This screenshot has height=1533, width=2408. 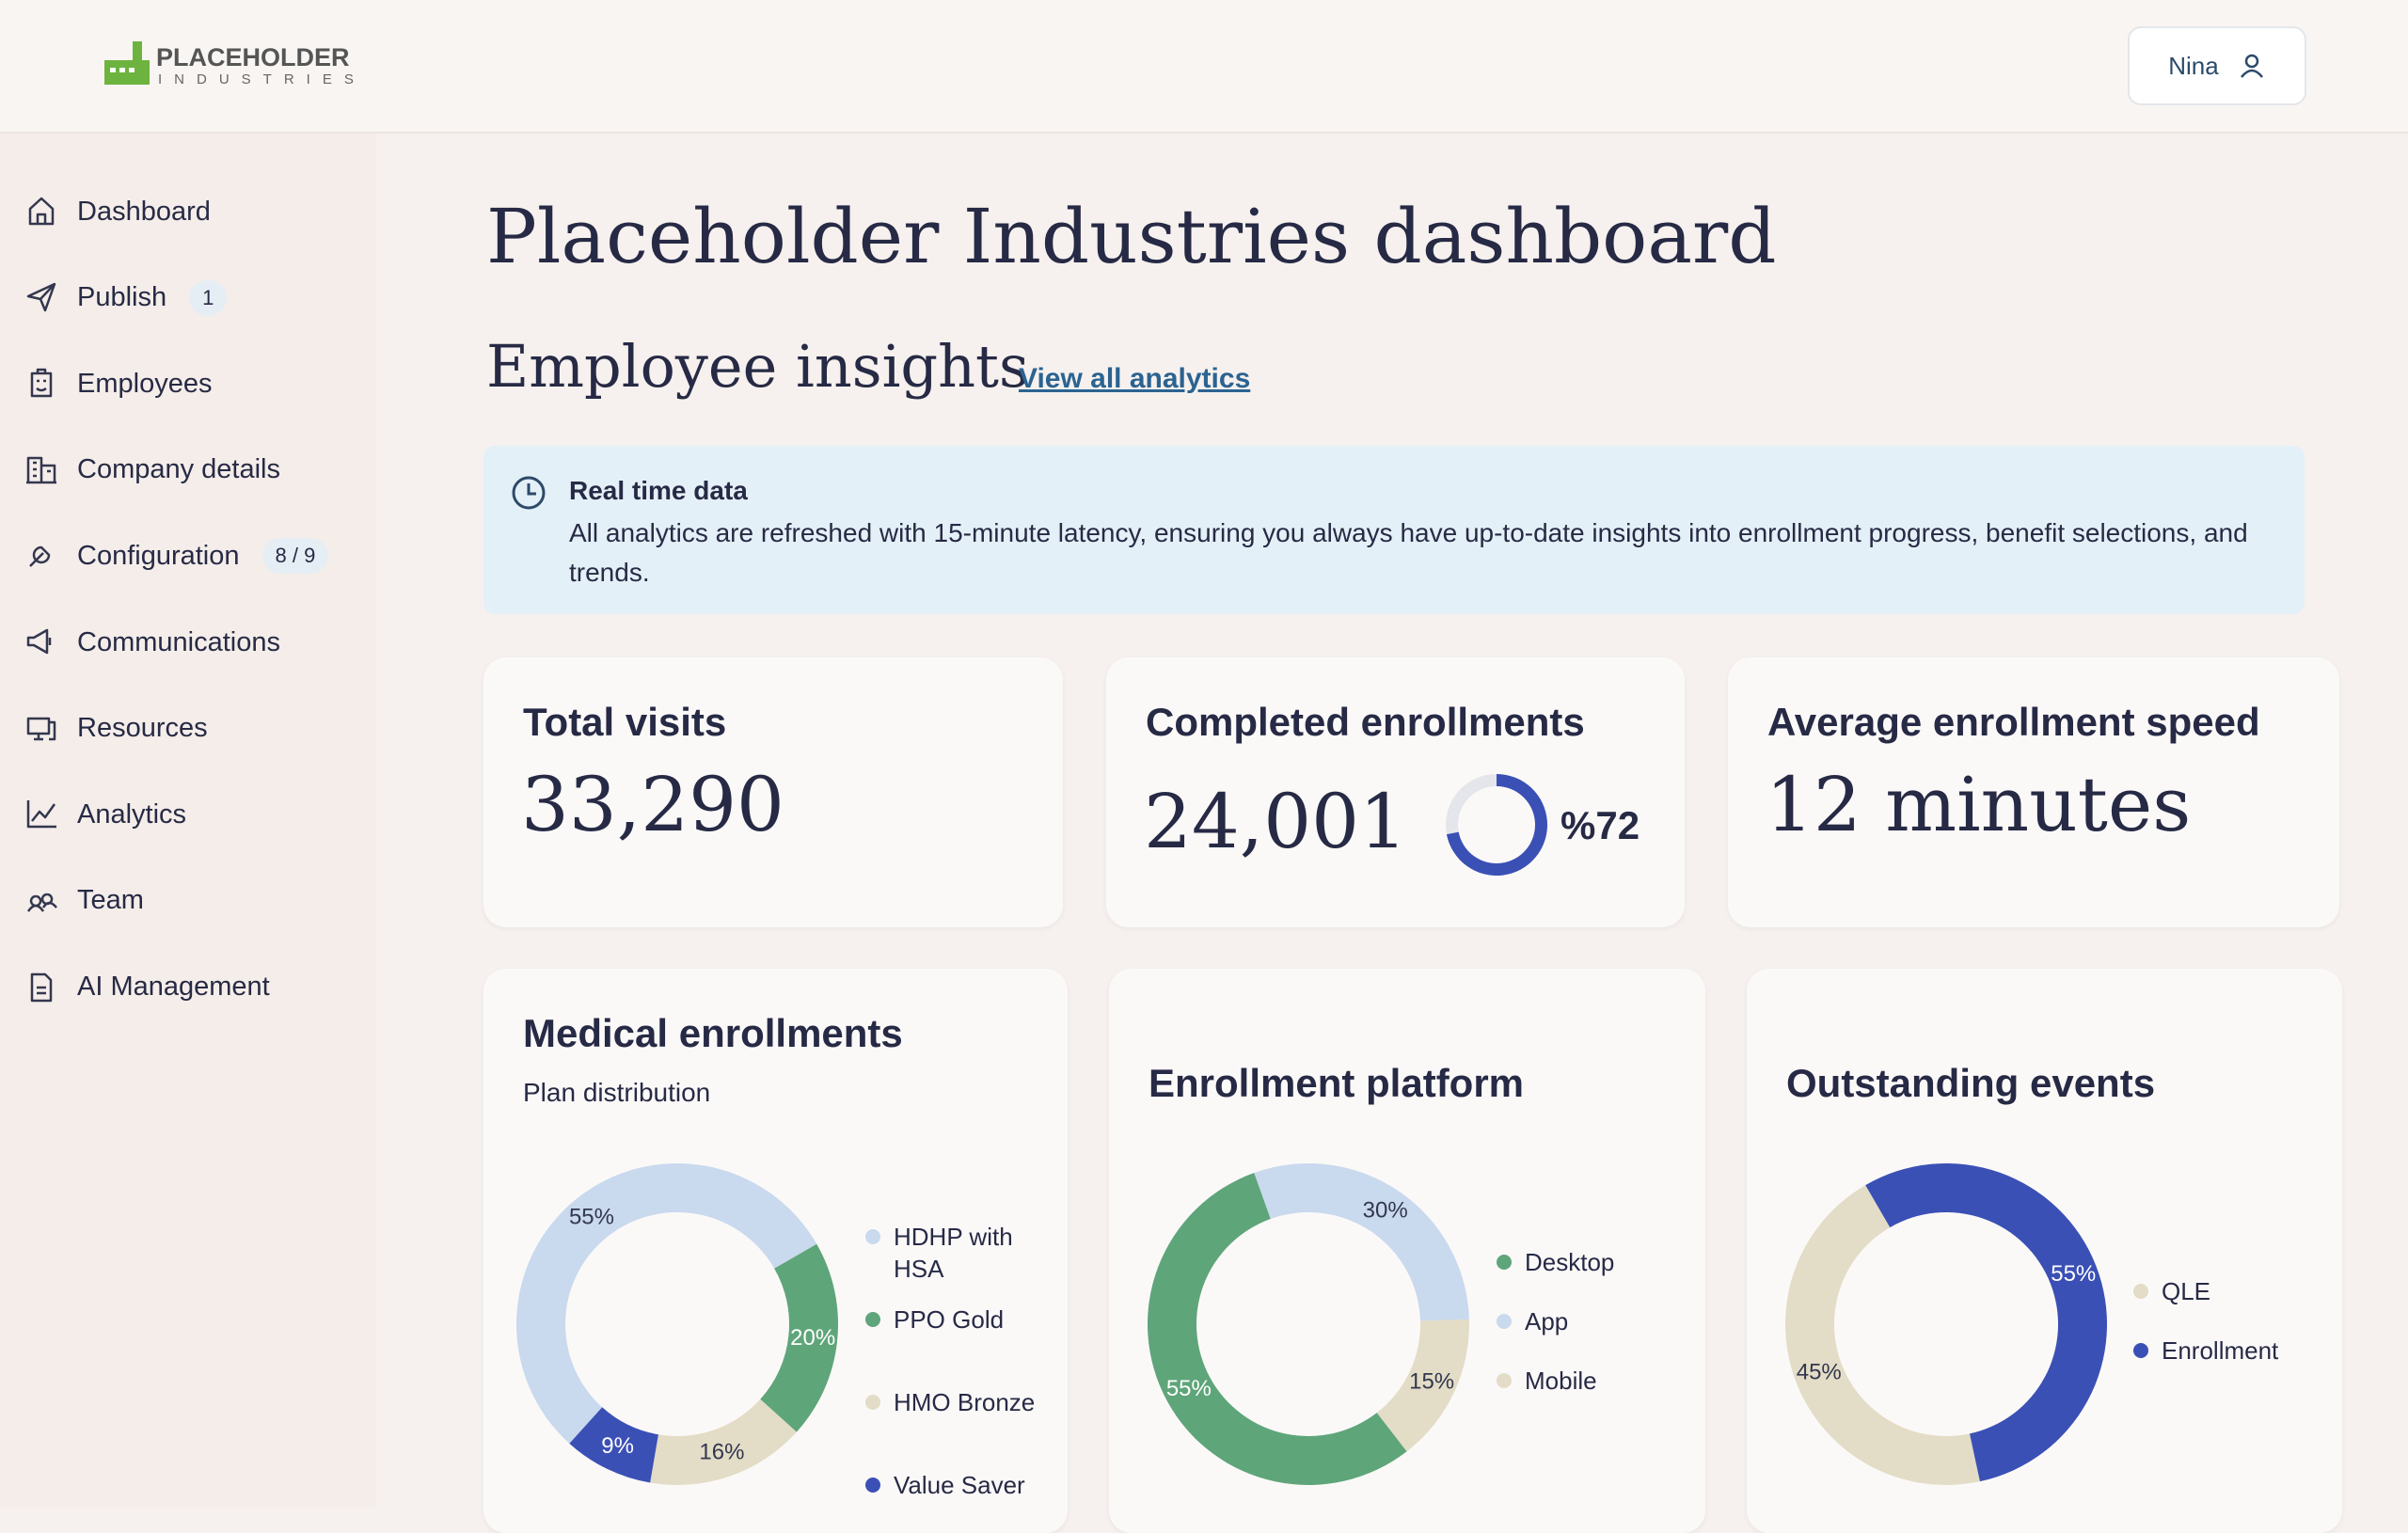 What do you see at coordinates (965, 1402) in the screenshot?
I see `legend-label: HMO Bronze` at bounding box center [965, 1402].